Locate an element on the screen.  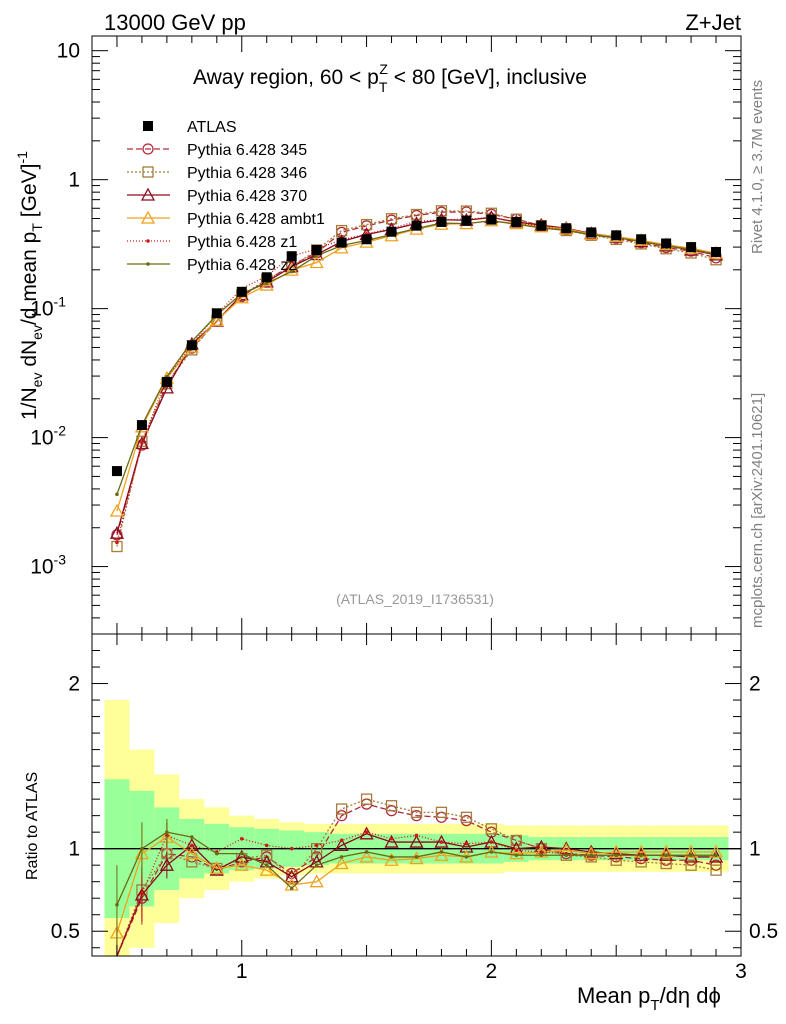
y-tick-label-top-3: 10⁻² is located at coordinates (48, 436).